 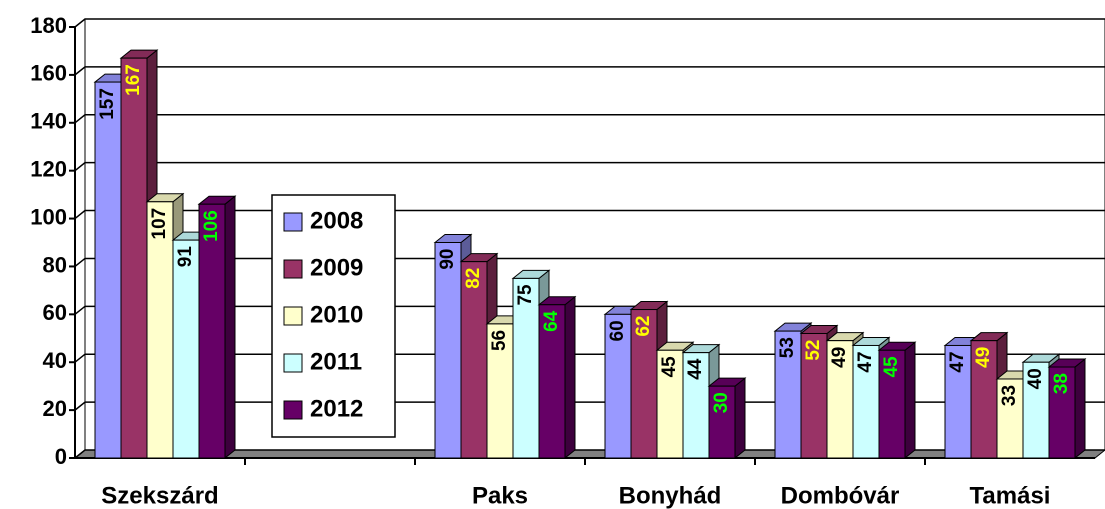 What do you see at coordinates (336, 220) in the screenshot?
I see `legend-label: 2008` at bounding box center [336, 220].